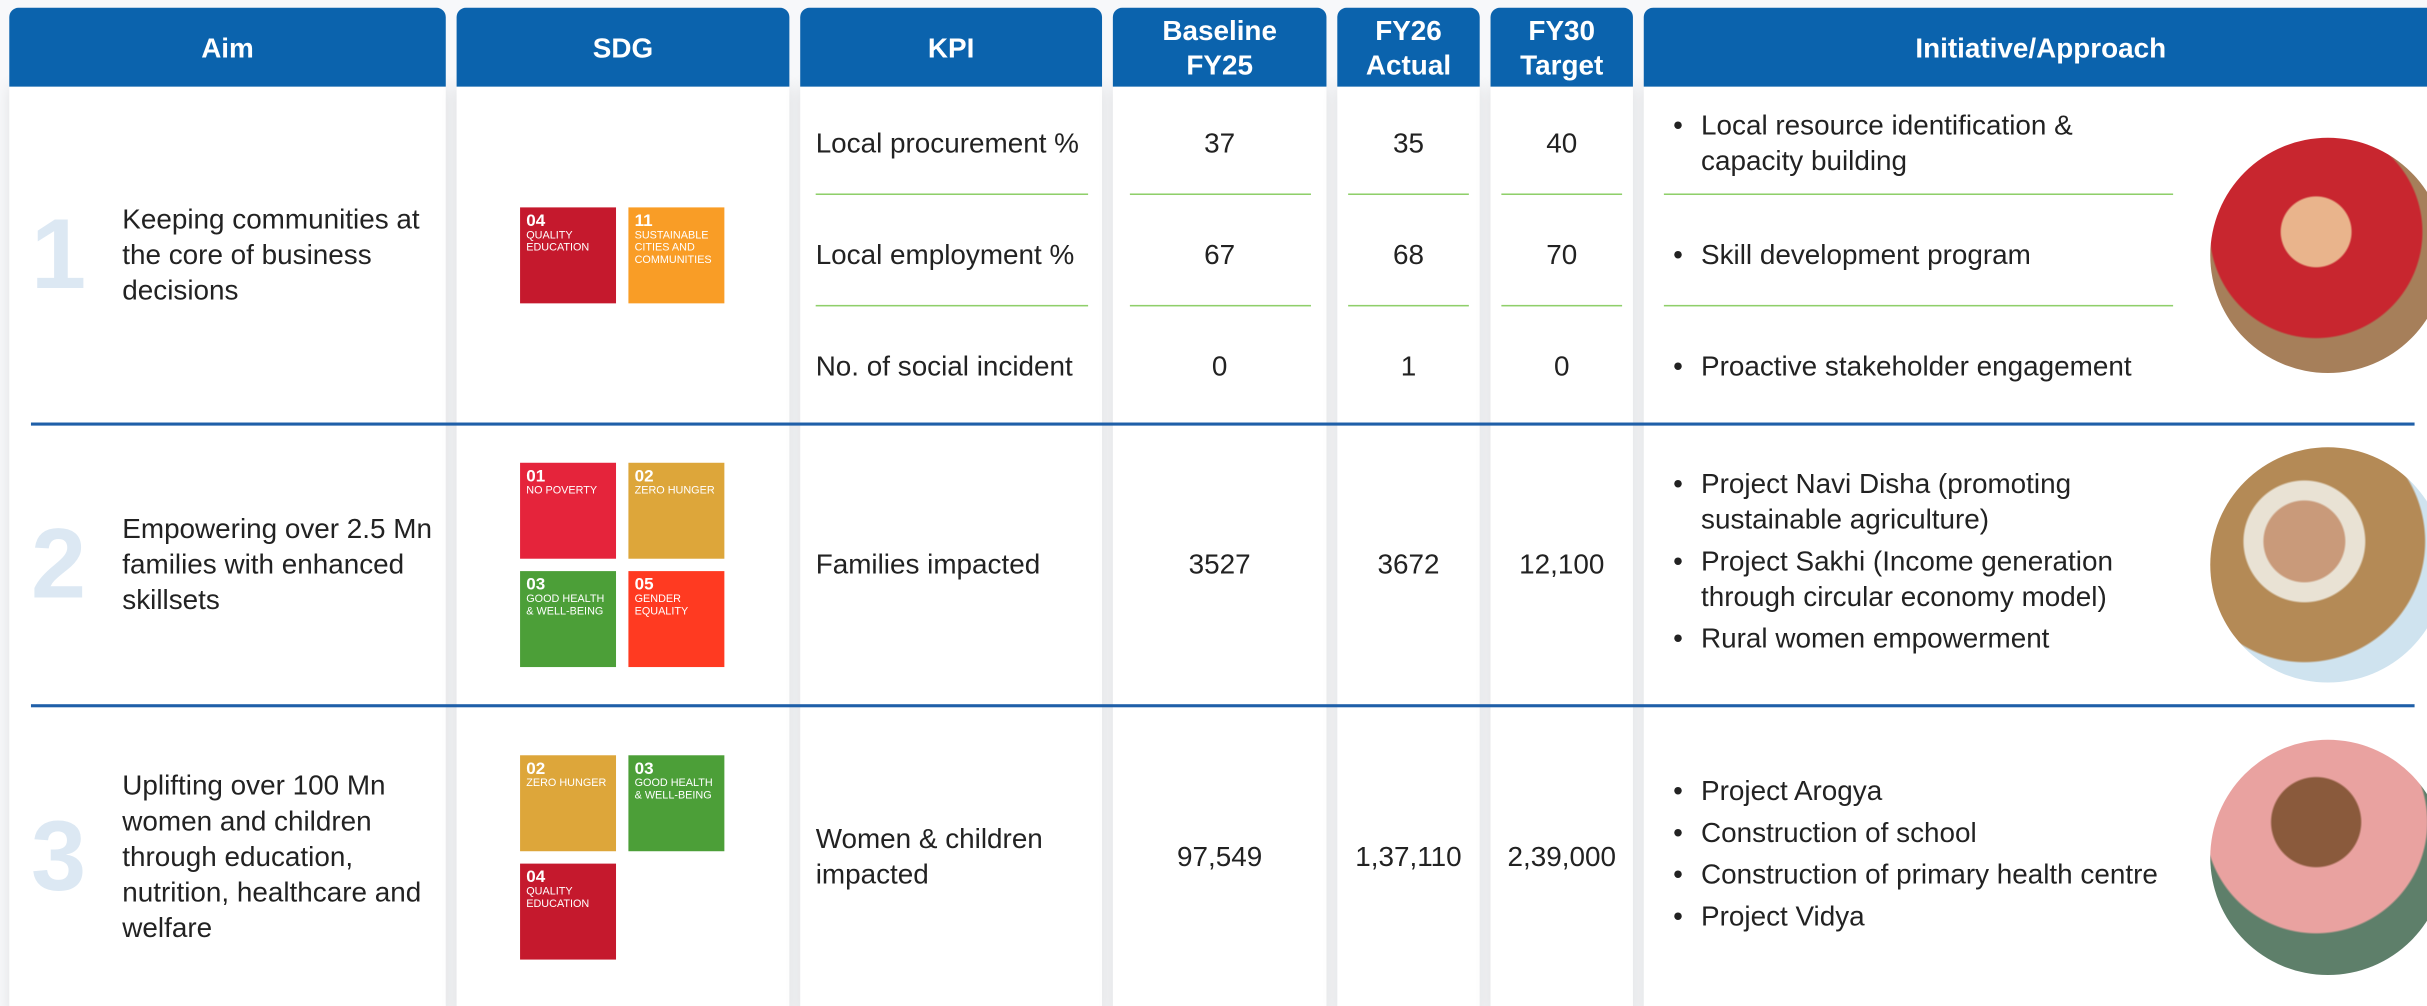  Describe the element at coordinates (58, 254) in the screenshot. I see `row-number: 1` at that location.